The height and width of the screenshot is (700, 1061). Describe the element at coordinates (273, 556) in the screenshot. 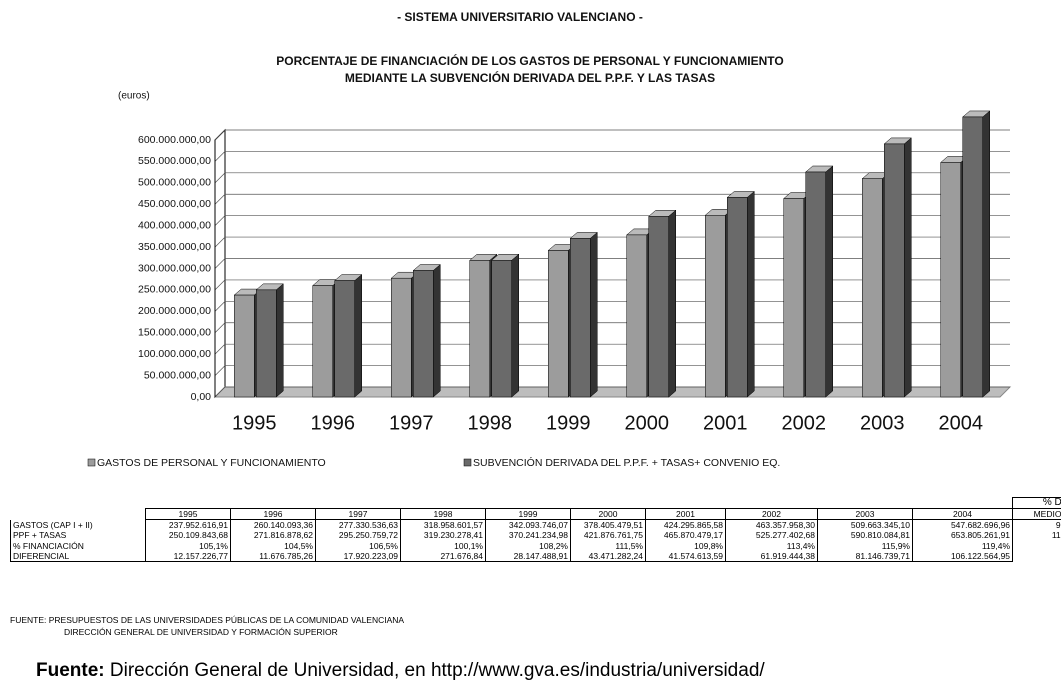

I see `value-cell: 11.676.785,26` at that location.